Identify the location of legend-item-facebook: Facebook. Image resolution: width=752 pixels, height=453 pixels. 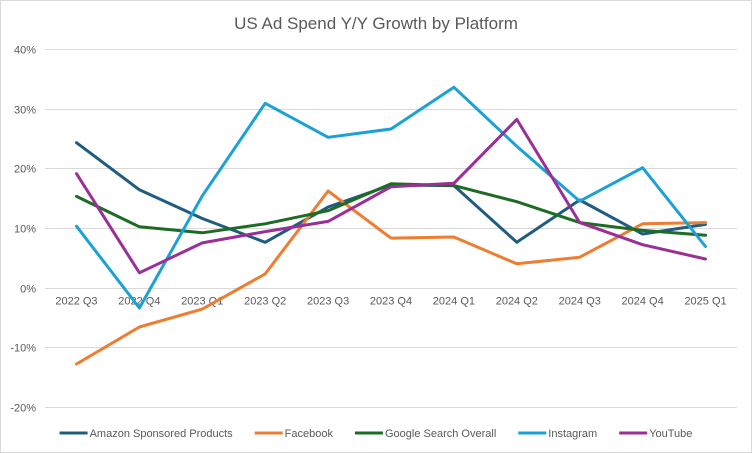
(294, 434).